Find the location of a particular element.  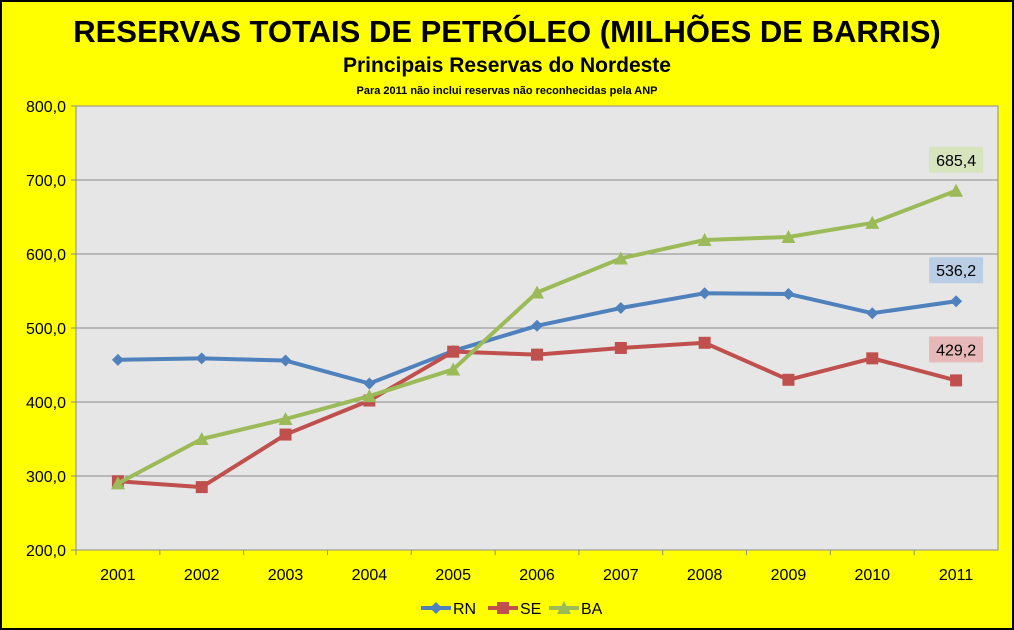

y-tick-label: 600,0 is located at coordinates (46, 255).